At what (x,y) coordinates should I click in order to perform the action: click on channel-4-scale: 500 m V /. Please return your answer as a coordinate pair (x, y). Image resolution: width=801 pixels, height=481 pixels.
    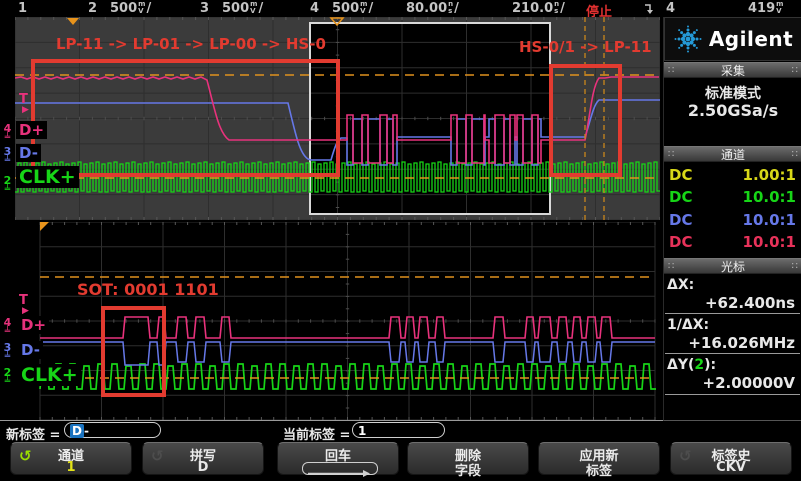
    Looking at the image, I should click on (353, 8).